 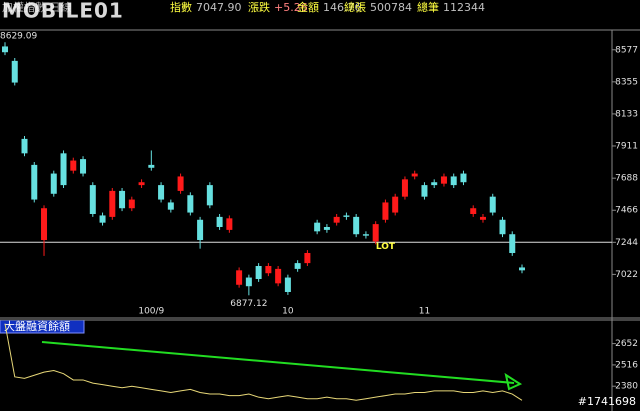 I want to click on y-tick-label: 8133, so click(x=626, y=114).